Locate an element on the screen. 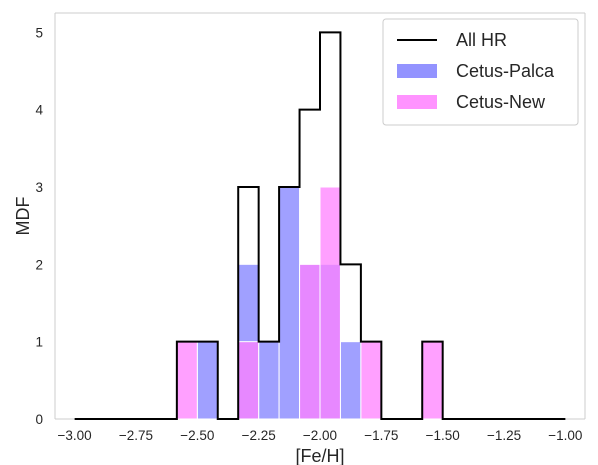 The image size is (598, 465). y-axis-label: MDF is located at coordinates (23, 216).